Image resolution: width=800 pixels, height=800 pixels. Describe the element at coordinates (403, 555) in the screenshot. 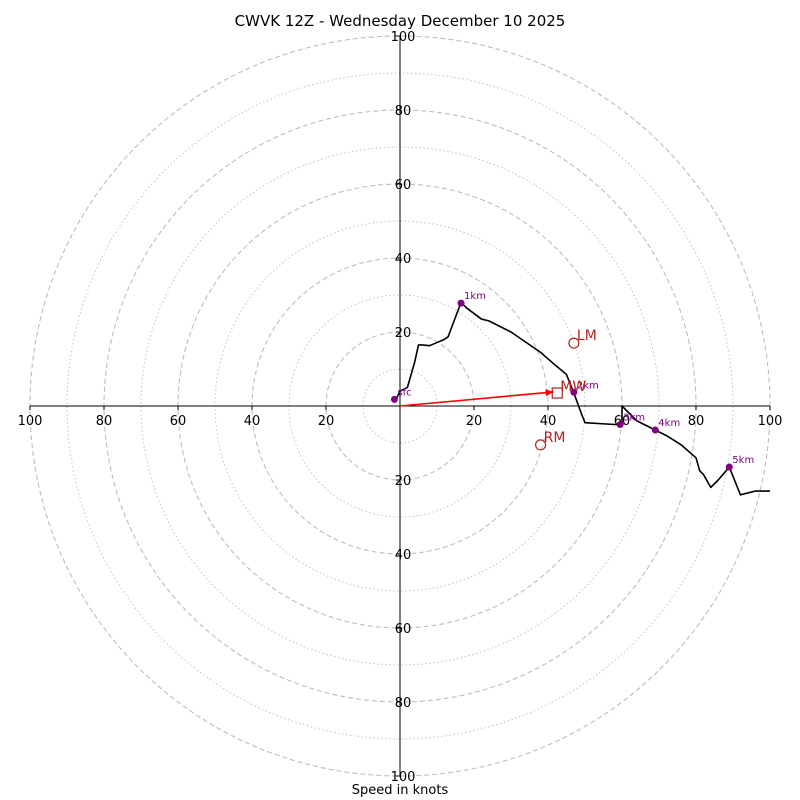

I see `tick-label-y-neg: 40` at that location.